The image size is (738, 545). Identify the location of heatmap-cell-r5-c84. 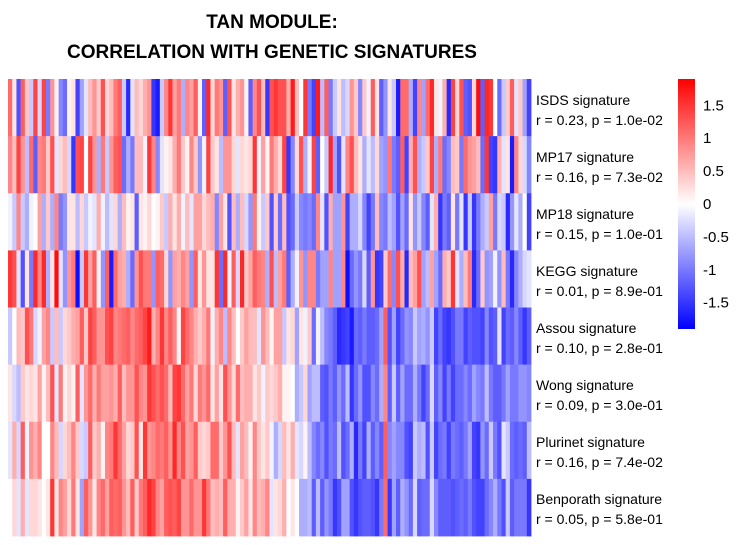
(364, 393).